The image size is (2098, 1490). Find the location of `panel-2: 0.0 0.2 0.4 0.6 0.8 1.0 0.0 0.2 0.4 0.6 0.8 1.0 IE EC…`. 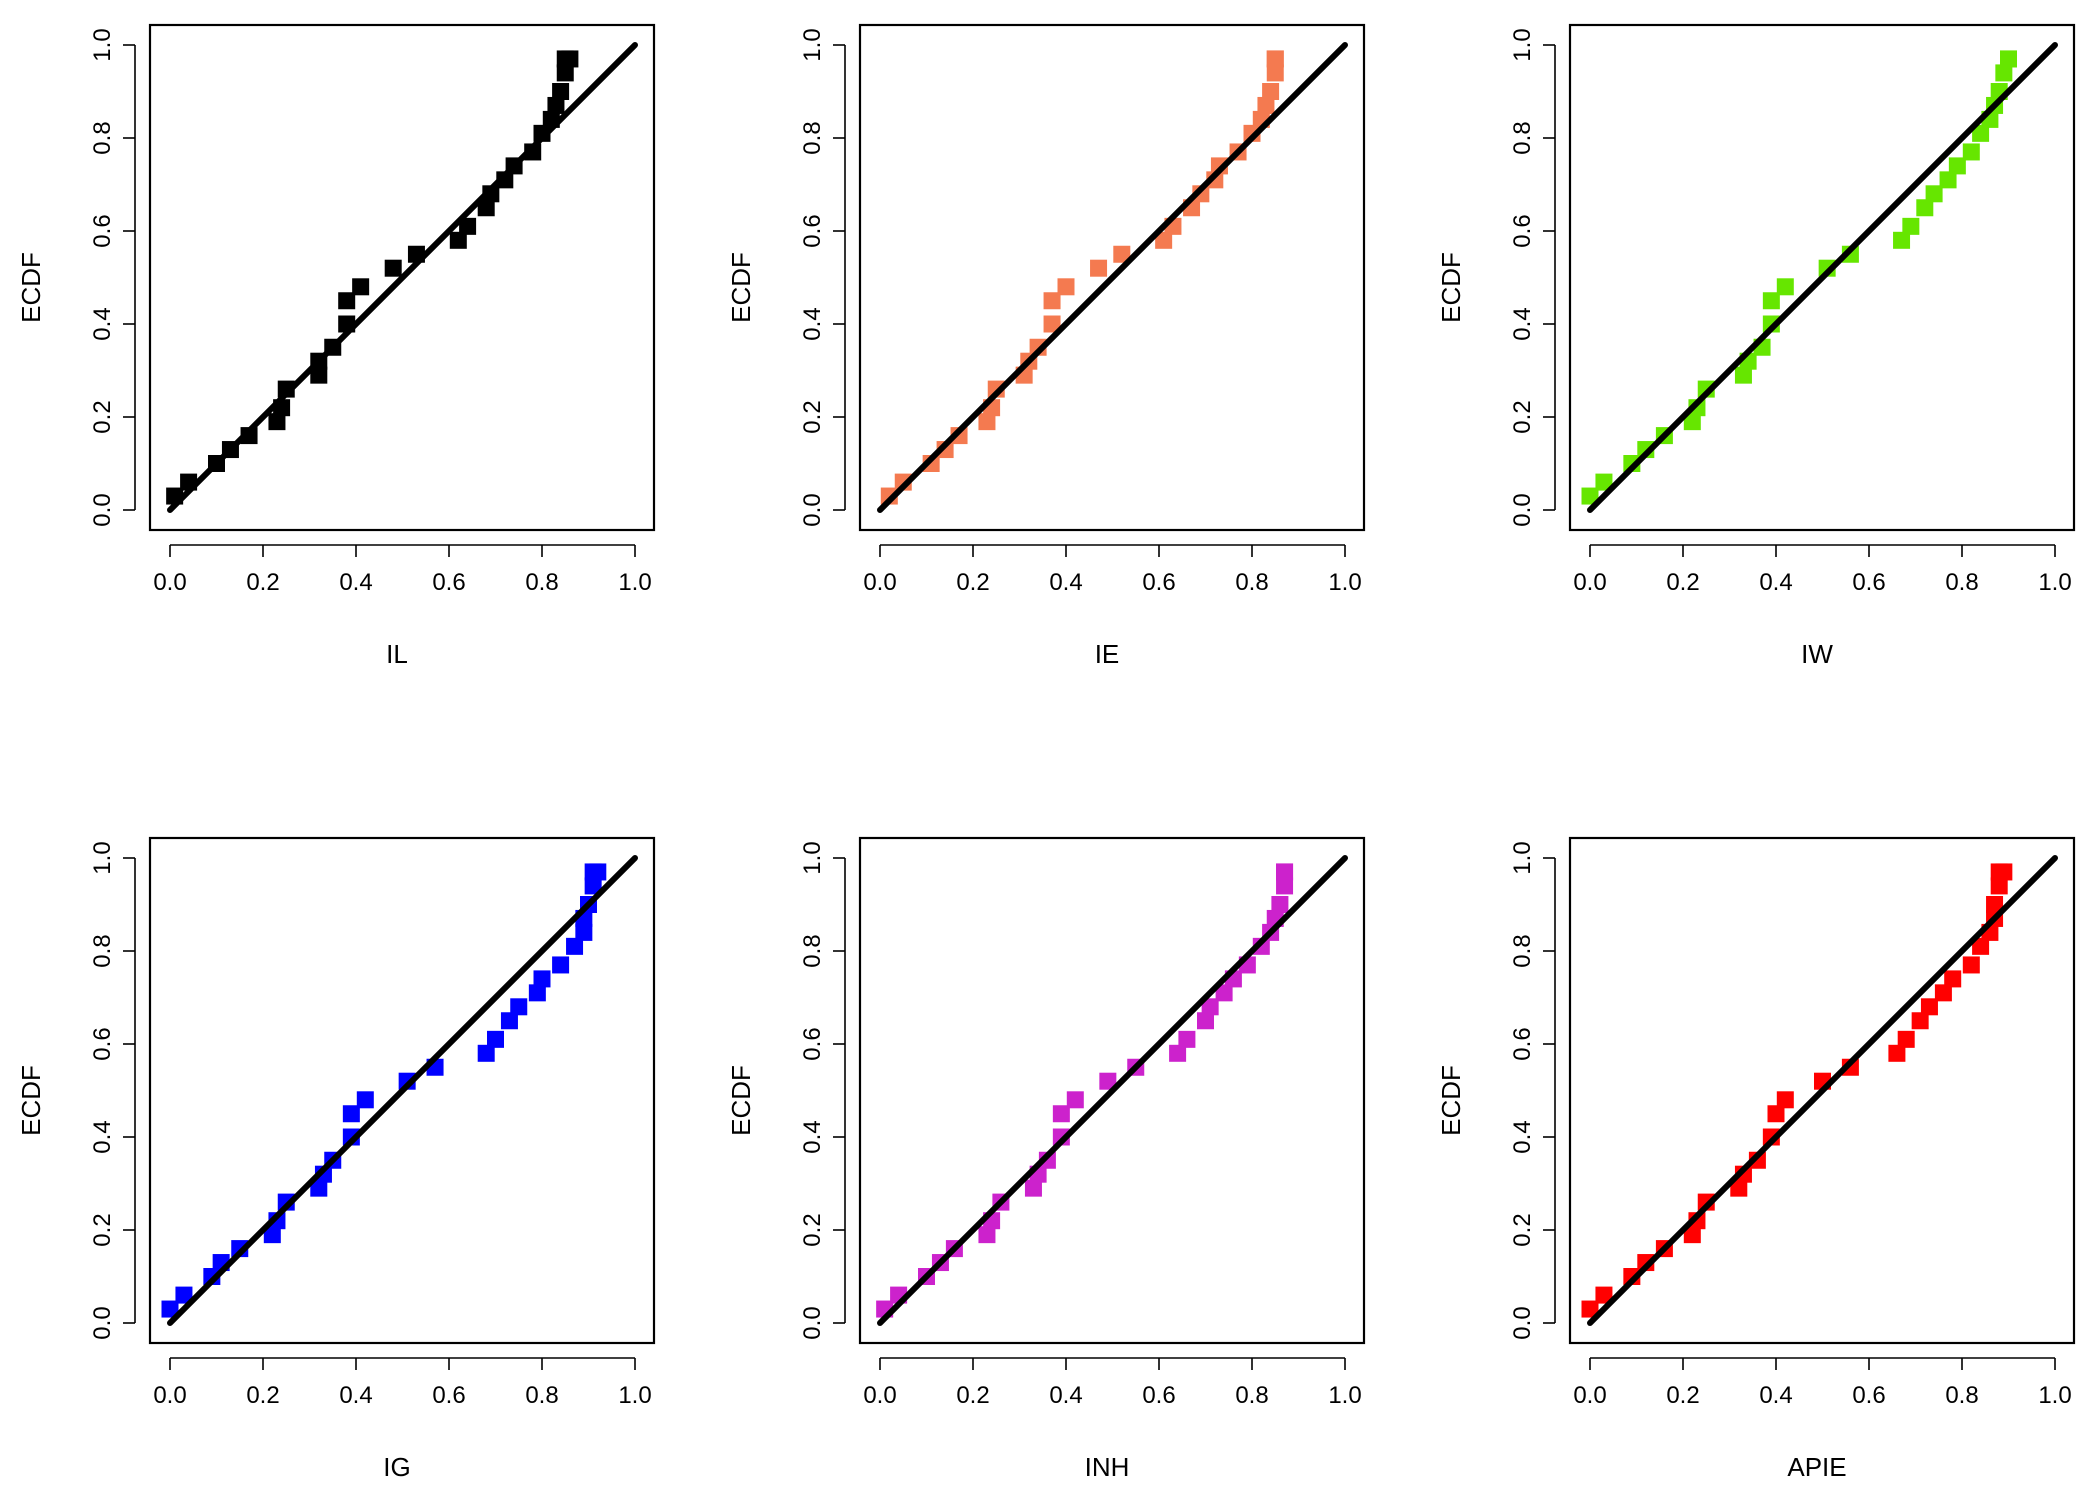

panel-2: 0.0 0.2 0.4 0.6 0.8 1.0 0.0 0.2 0.4 0.6 0.8 1.0 IE EC… is located at coordinates (1046, 346).